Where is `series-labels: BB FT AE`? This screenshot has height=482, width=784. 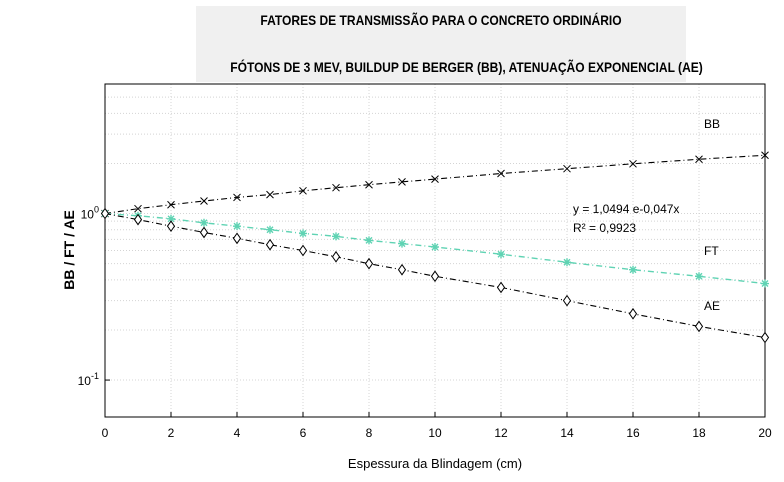
series-labels: BB FT AE is located at coordinates (712, 215).